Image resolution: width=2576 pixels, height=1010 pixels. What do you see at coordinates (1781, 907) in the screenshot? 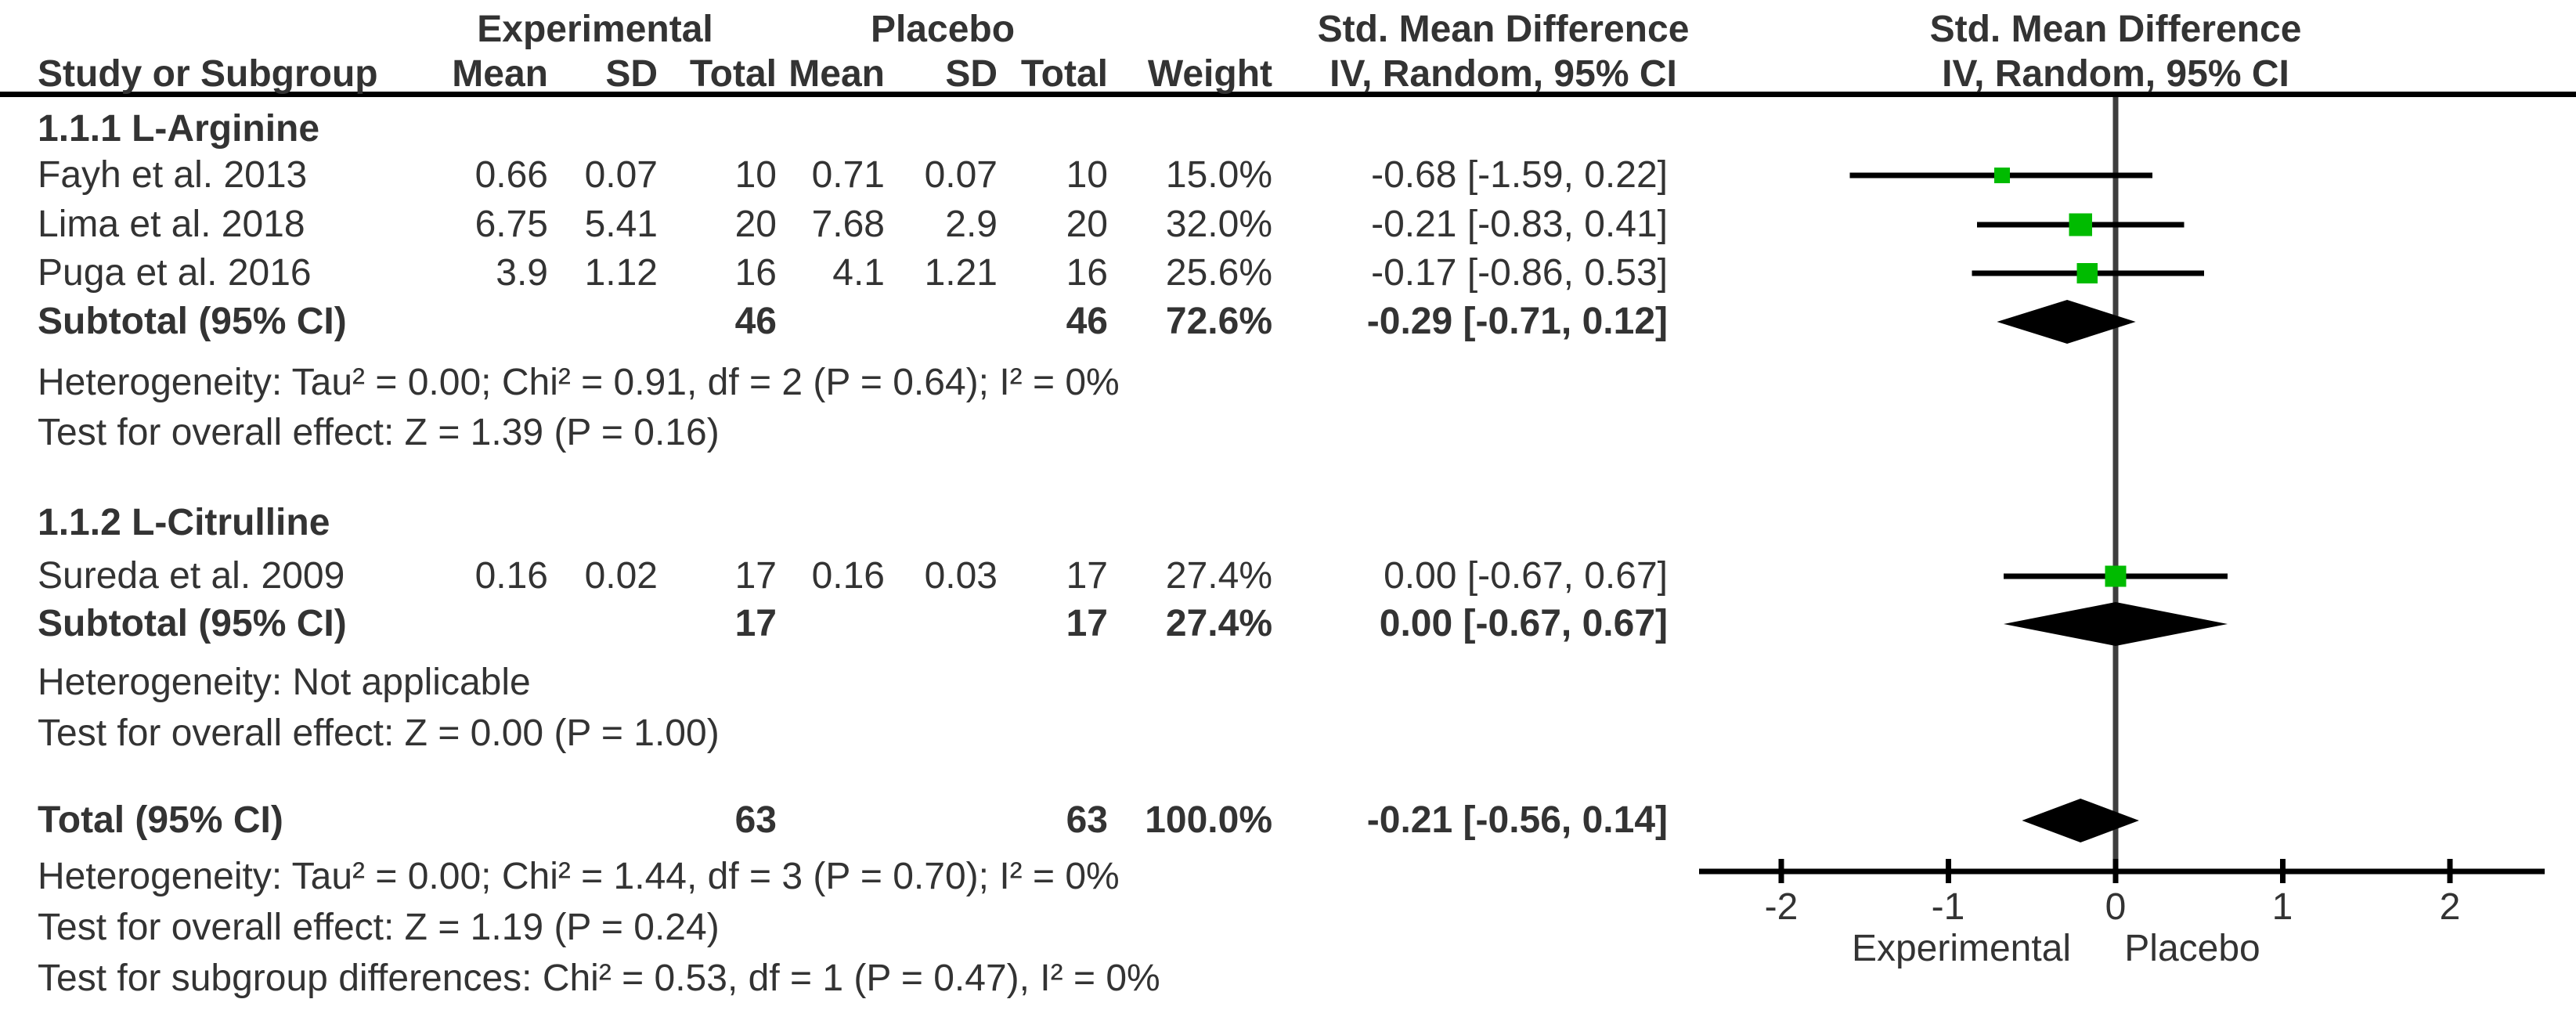
I see `x-tick-label-neg2: -2` at bounding box center [1781, 907].